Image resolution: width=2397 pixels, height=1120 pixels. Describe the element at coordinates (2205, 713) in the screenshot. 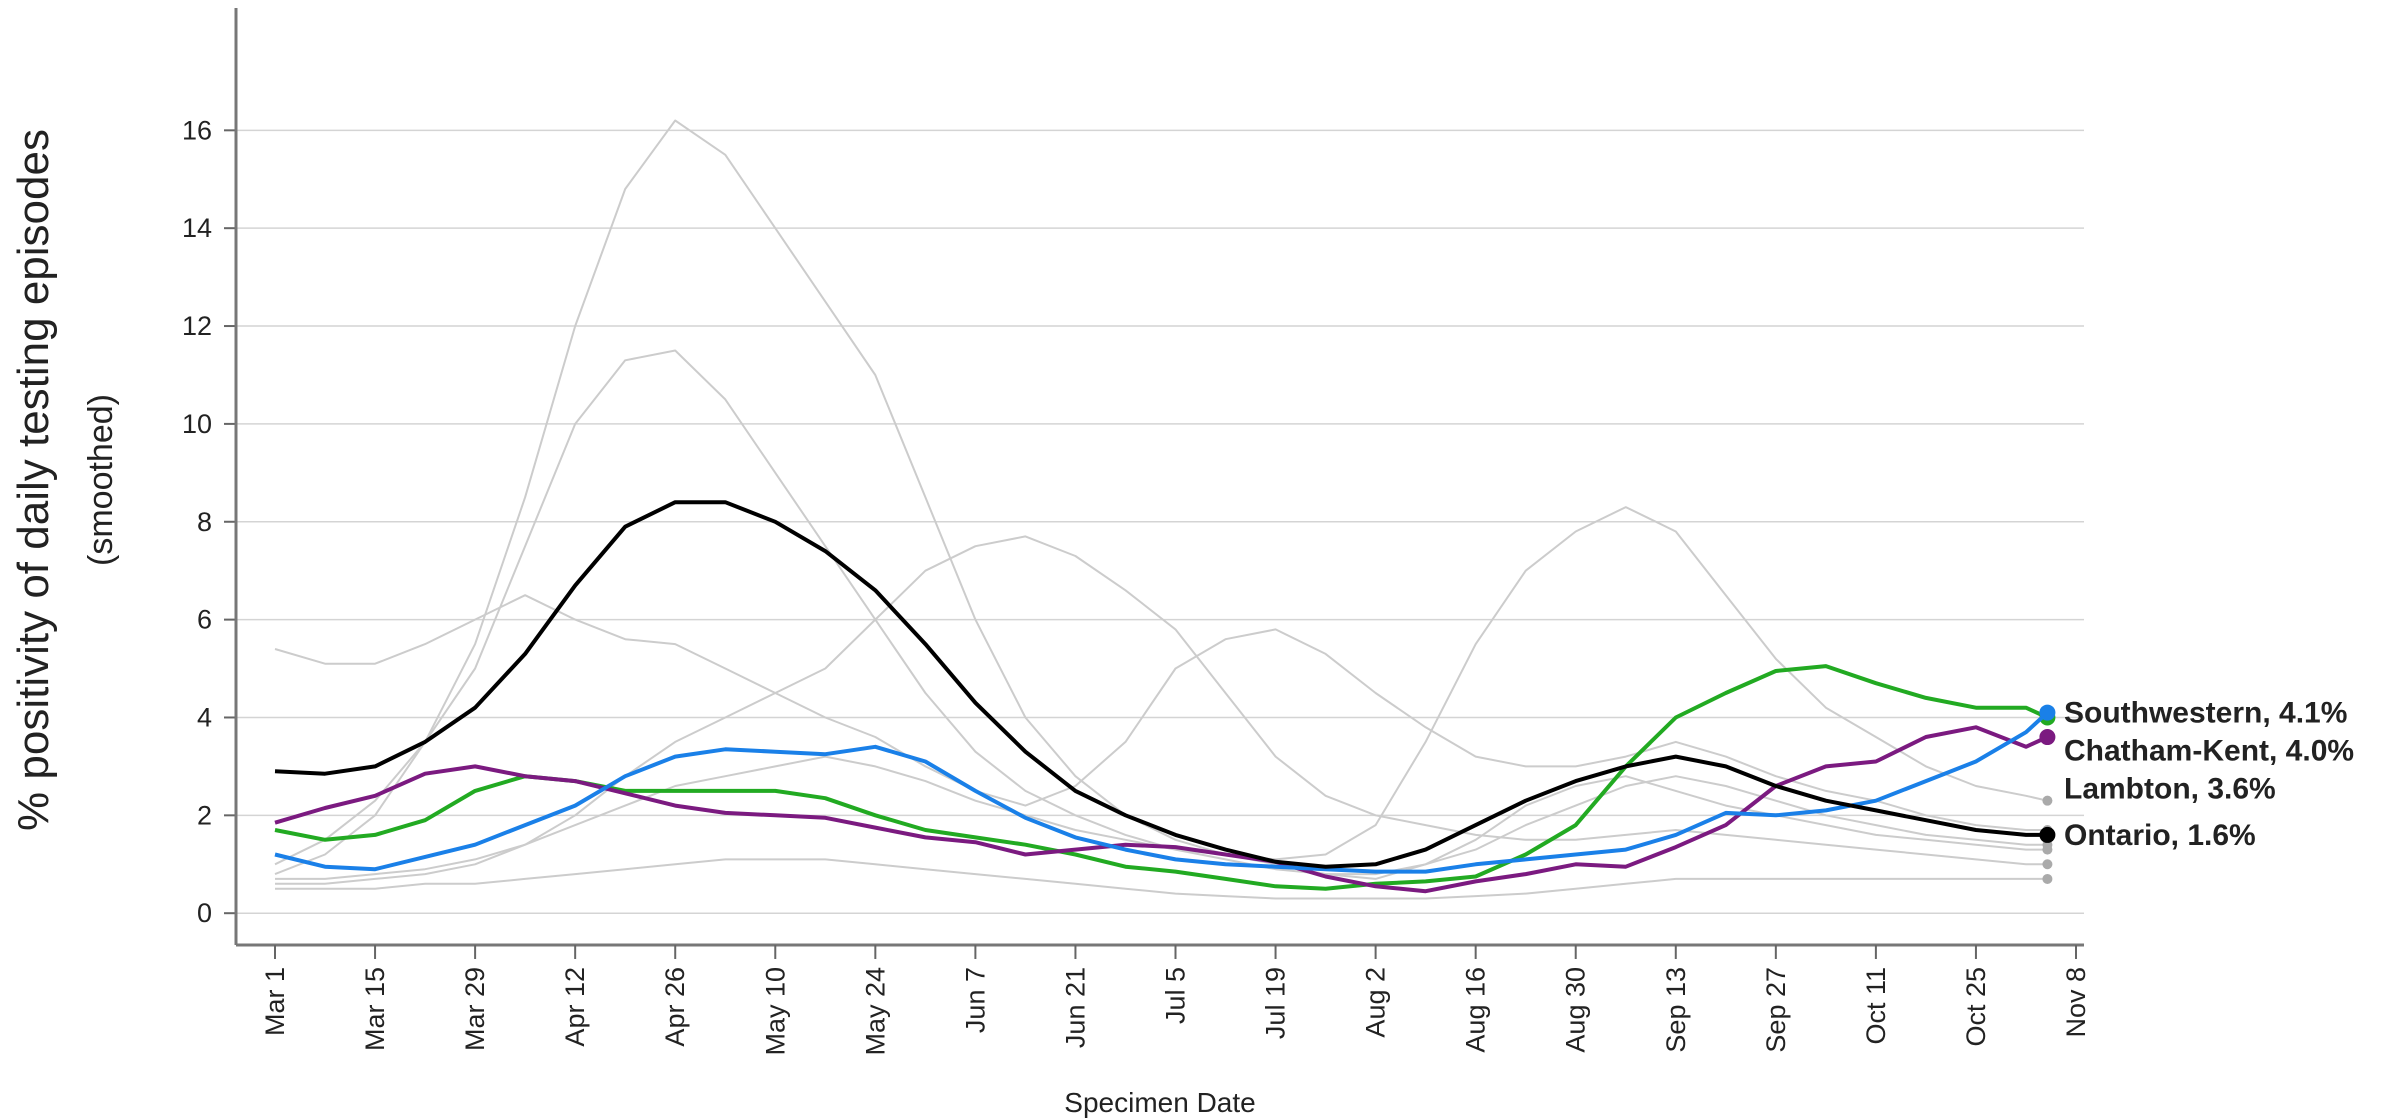

I see `end-label: Southwestern, 4.1%` at that location.